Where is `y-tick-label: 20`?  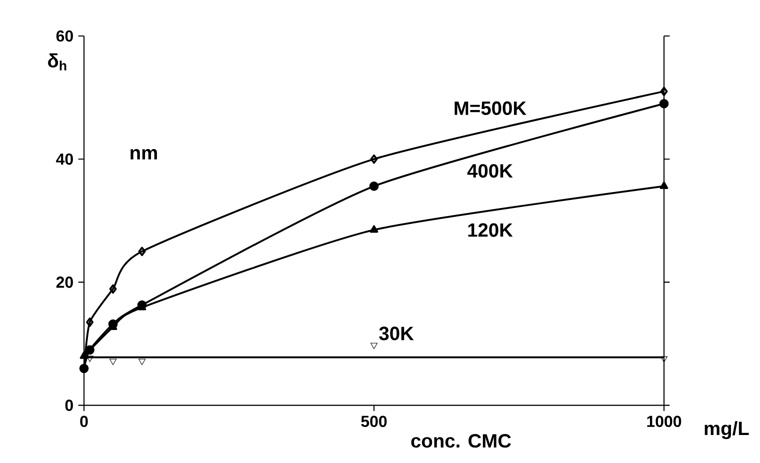
y-tick-label: 20 is located at coordinates (64, 282).